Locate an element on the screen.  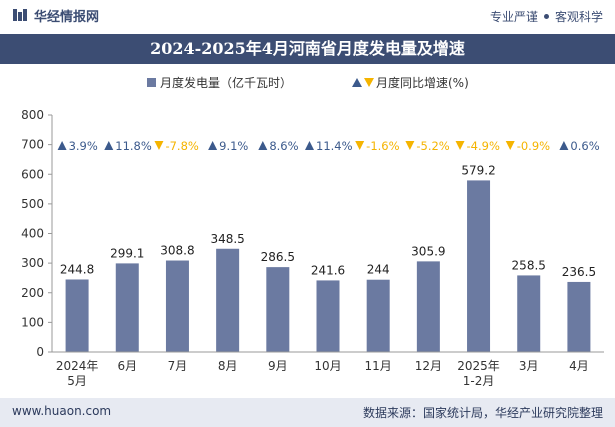
y-tick-label: 200 is located at coordinates (32, 293).